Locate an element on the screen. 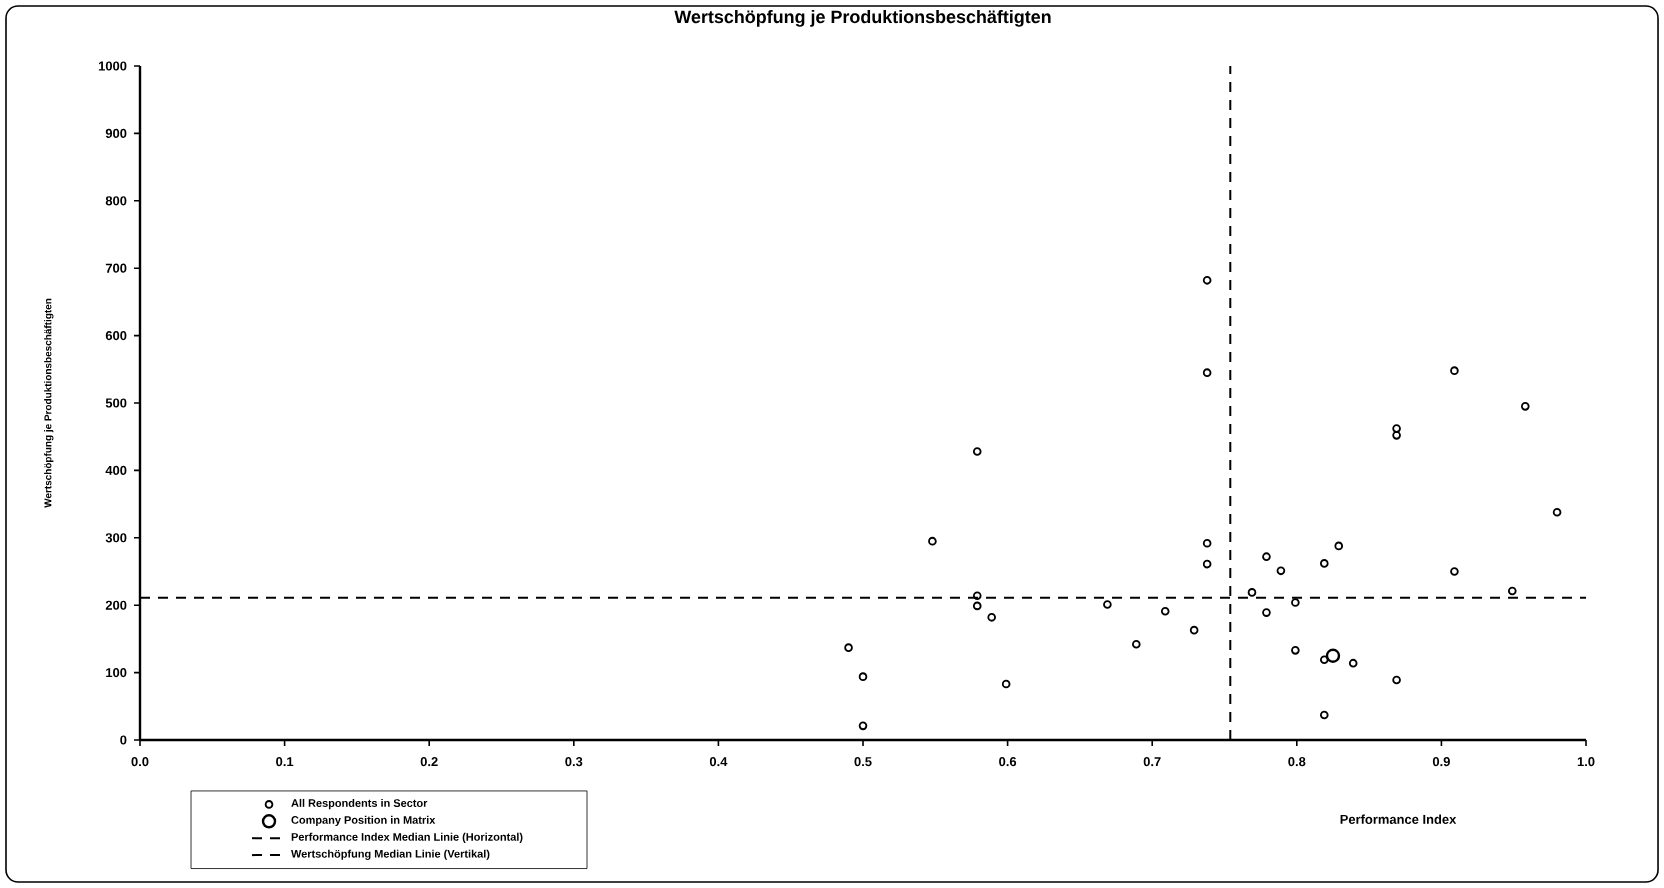 The width and height of the screenshot is (1664, 888). chart-title: Wertschöpfung je Produktionsbeschäftigten is located at coordinates (862, 18).